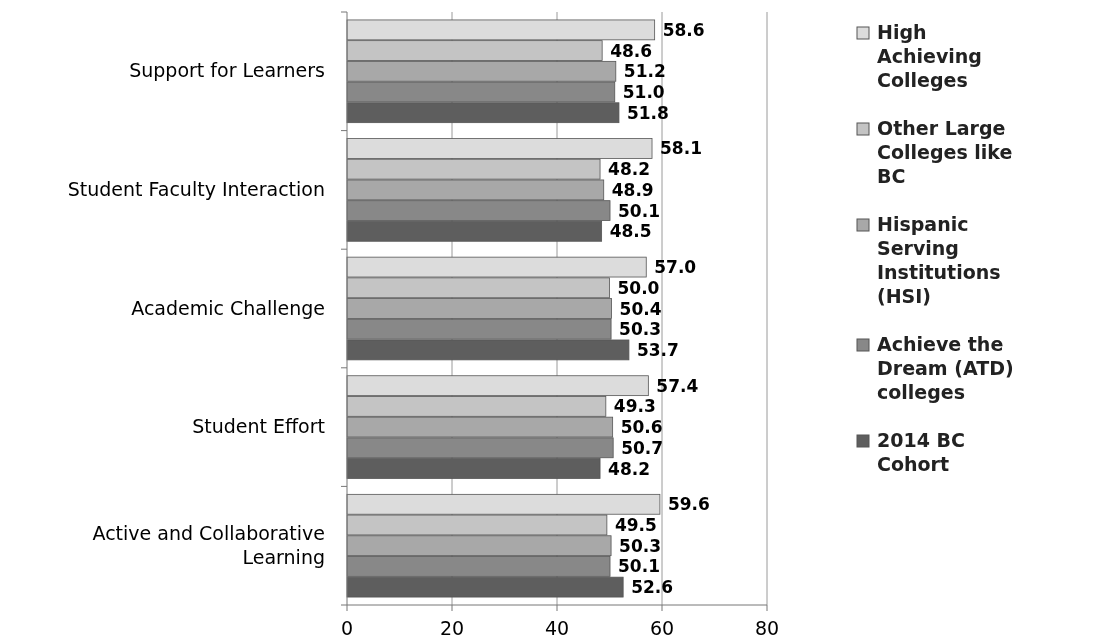 The image size is (1100, 641). What do you see at coordinates (642, 447) in the screenshot?
I see `data-label: 50.7` at bounding box center [642, 447].